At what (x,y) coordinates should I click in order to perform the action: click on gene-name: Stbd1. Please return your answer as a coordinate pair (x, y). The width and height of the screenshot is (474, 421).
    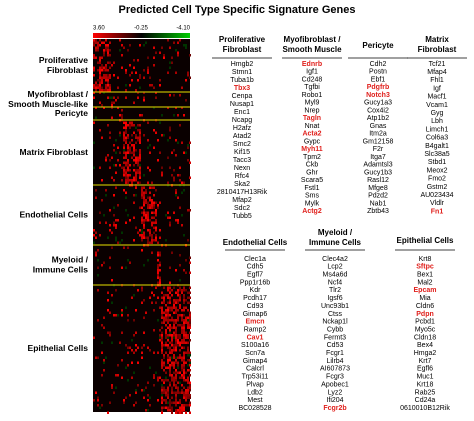
    Looking at the image, I should click on (437, 162).